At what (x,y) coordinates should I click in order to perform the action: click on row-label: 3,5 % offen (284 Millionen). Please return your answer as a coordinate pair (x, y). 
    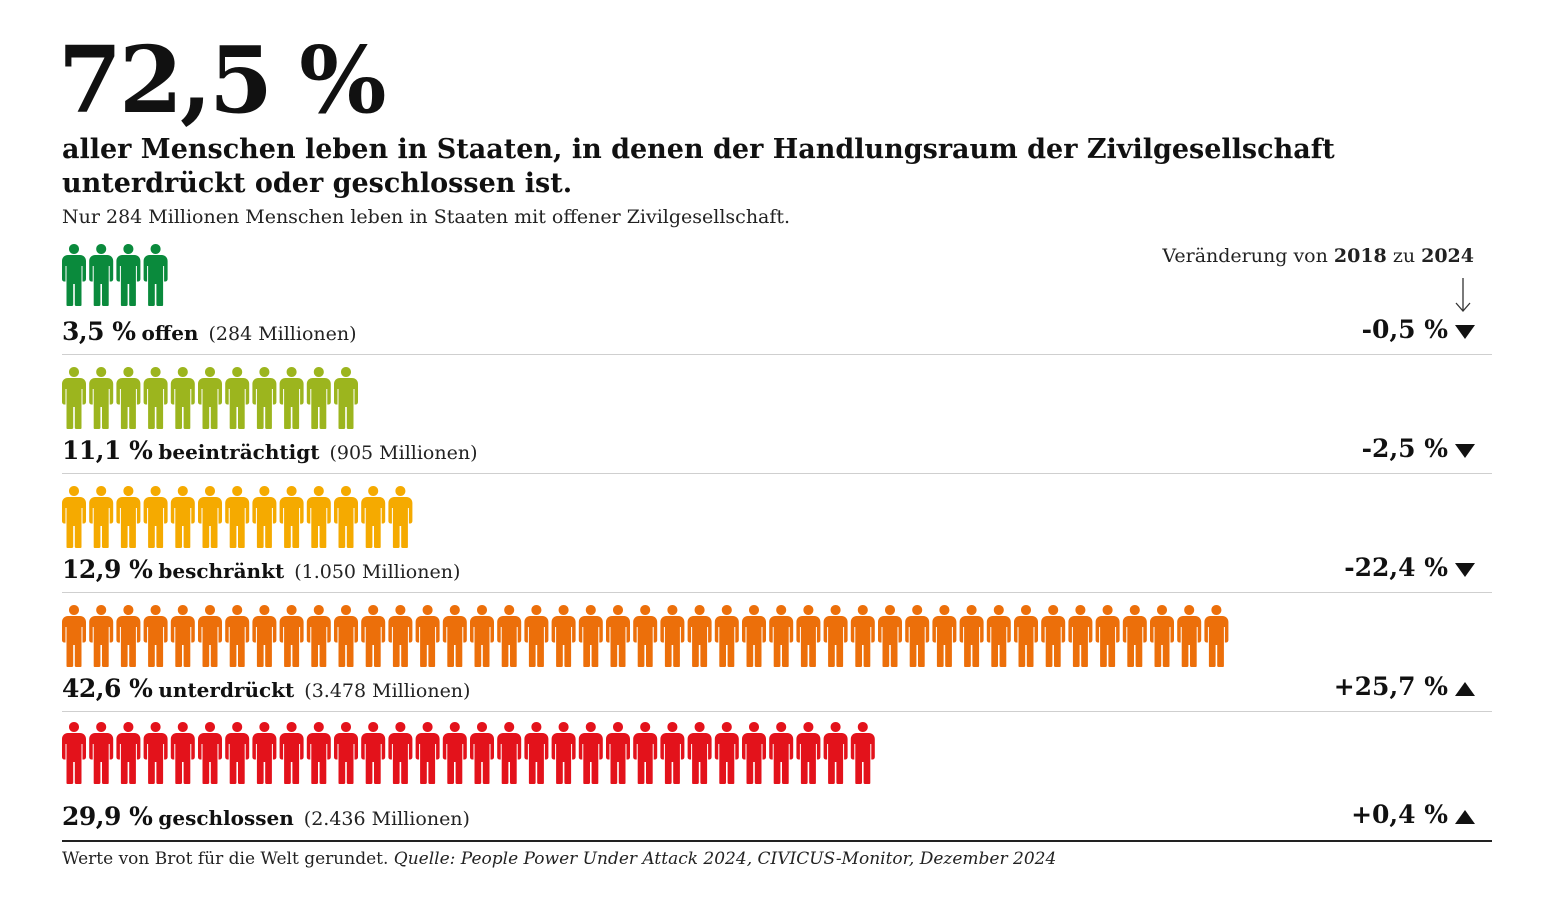
    Looking at the image, I should click on (209, 331).